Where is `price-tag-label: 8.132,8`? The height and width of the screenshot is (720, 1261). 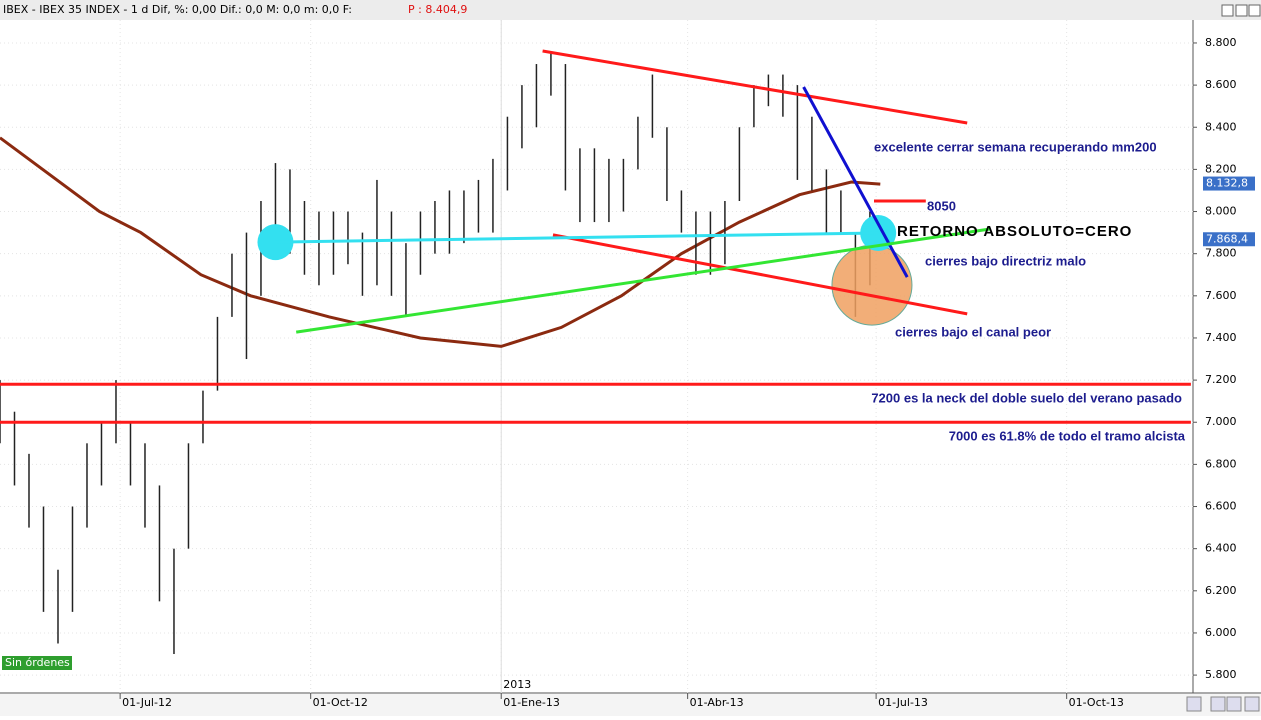
price-tag-label: 8.132,8 is located at coordinates (1227, 183).